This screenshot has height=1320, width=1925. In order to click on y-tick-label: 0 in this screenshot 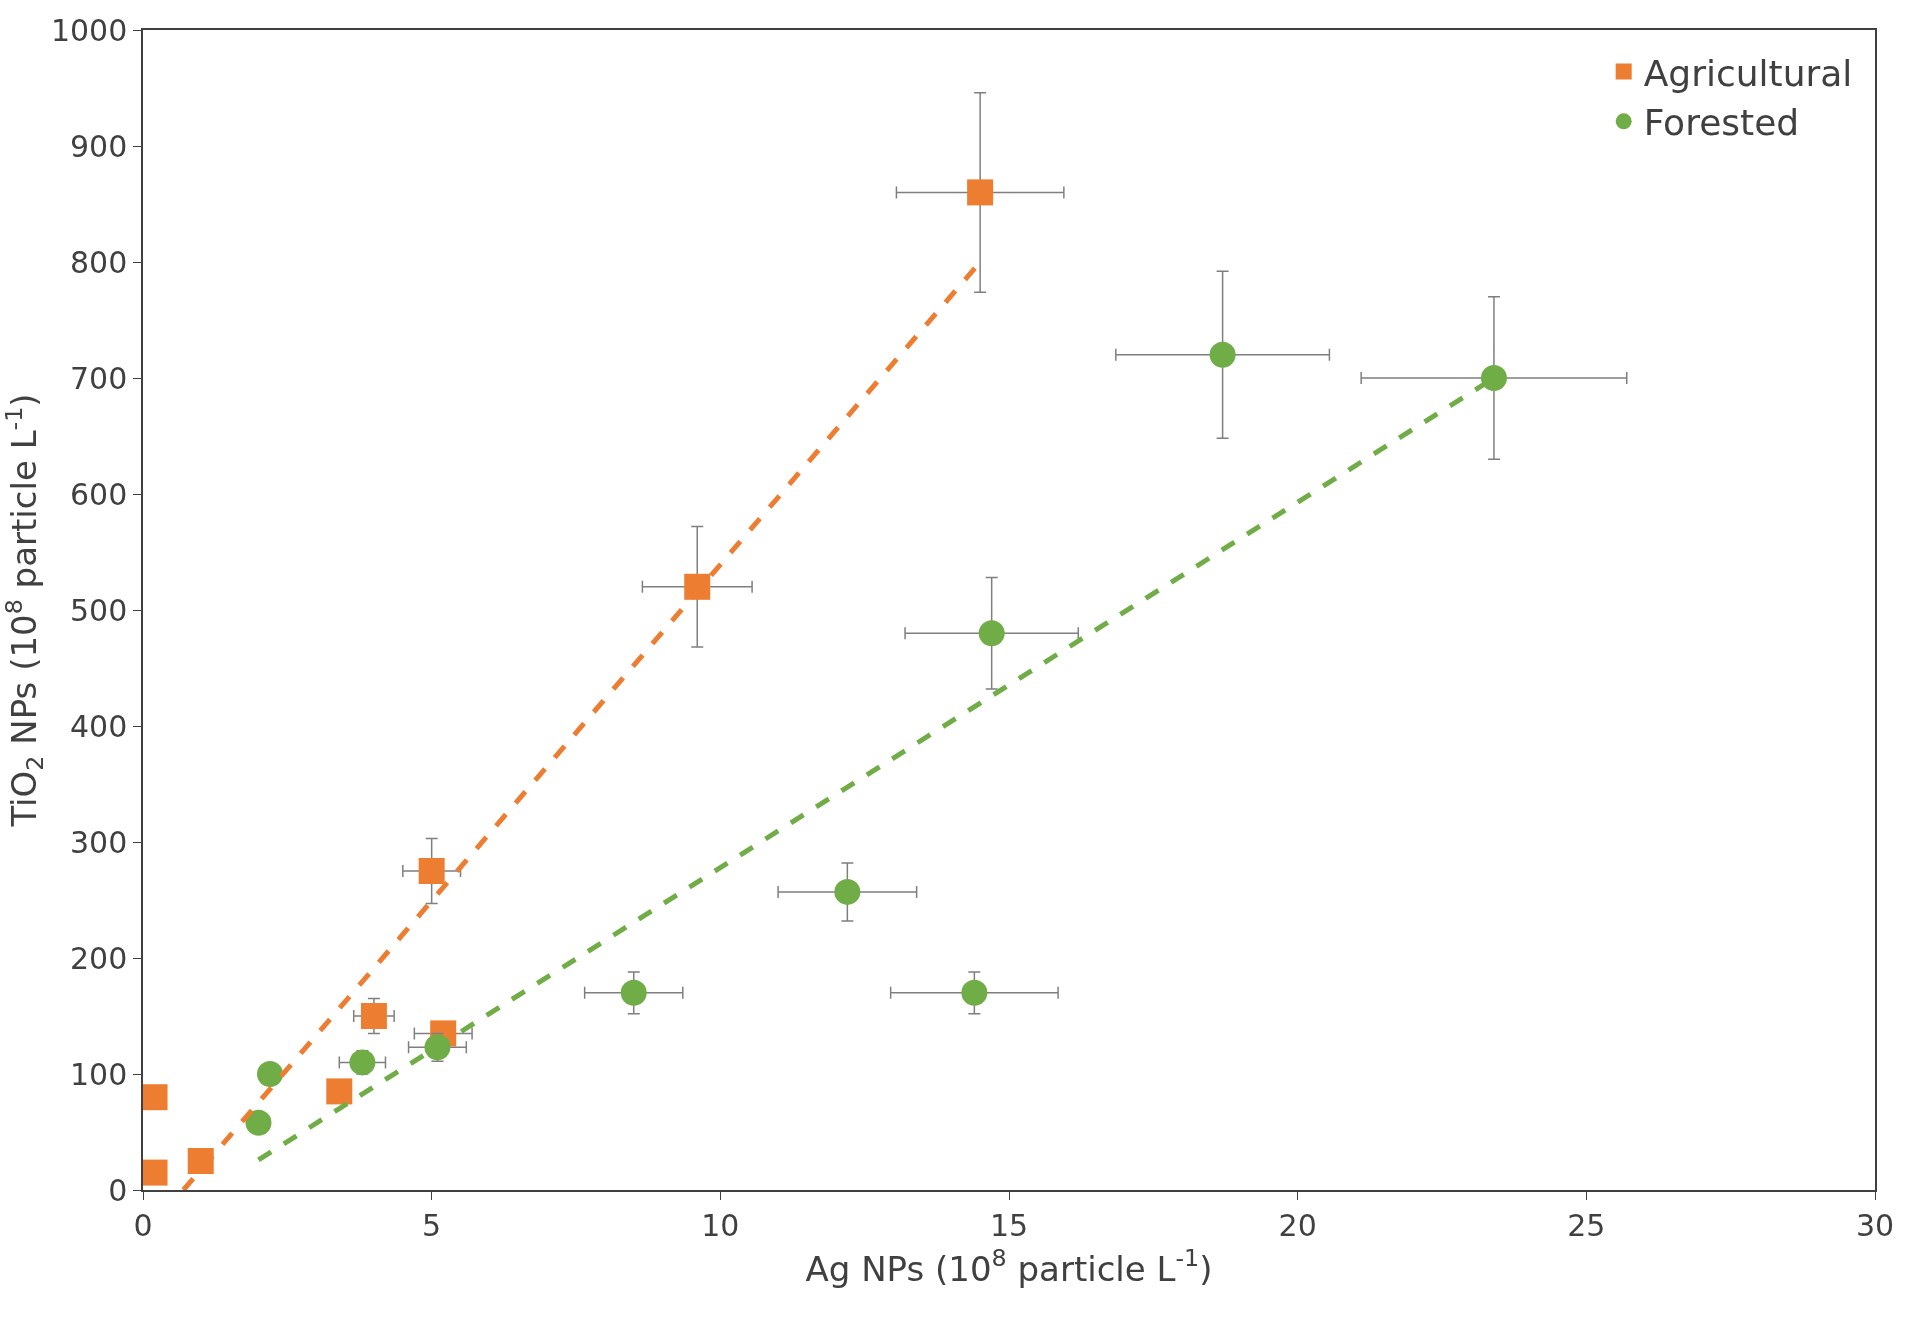, I will do `click(118, 1190)`.